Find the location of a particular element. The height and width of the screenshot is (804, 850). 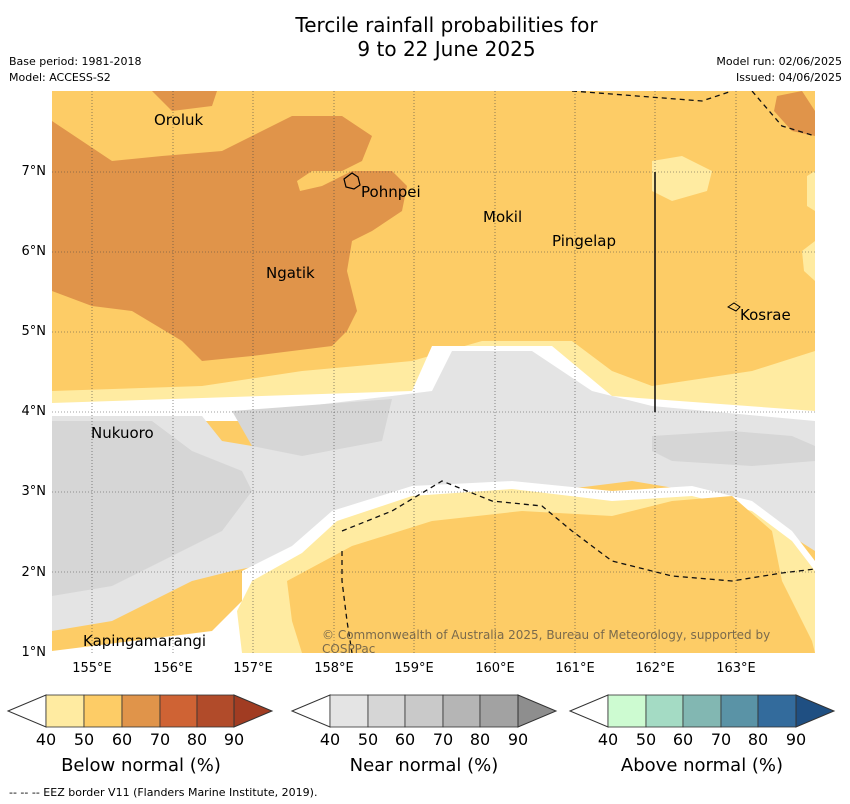

place-label-kapingamarangi: Kapingamarangi is located at coordinates (145, 641).